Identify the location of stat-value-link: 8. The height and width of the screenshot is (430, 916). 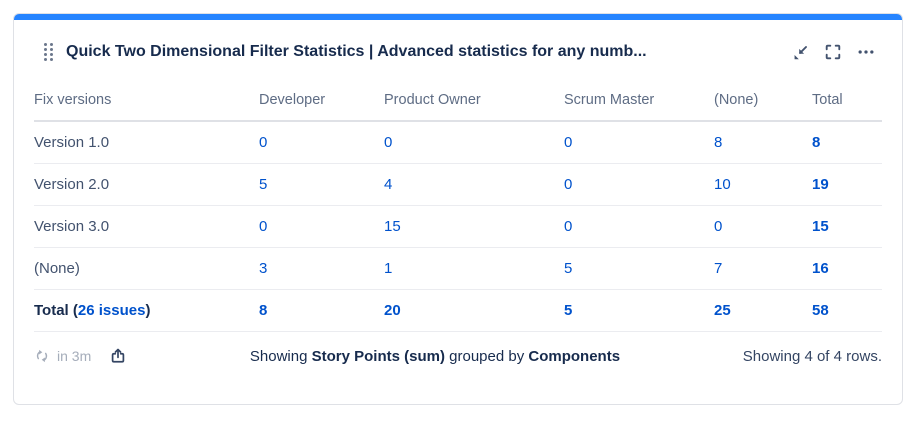
(718, 142).